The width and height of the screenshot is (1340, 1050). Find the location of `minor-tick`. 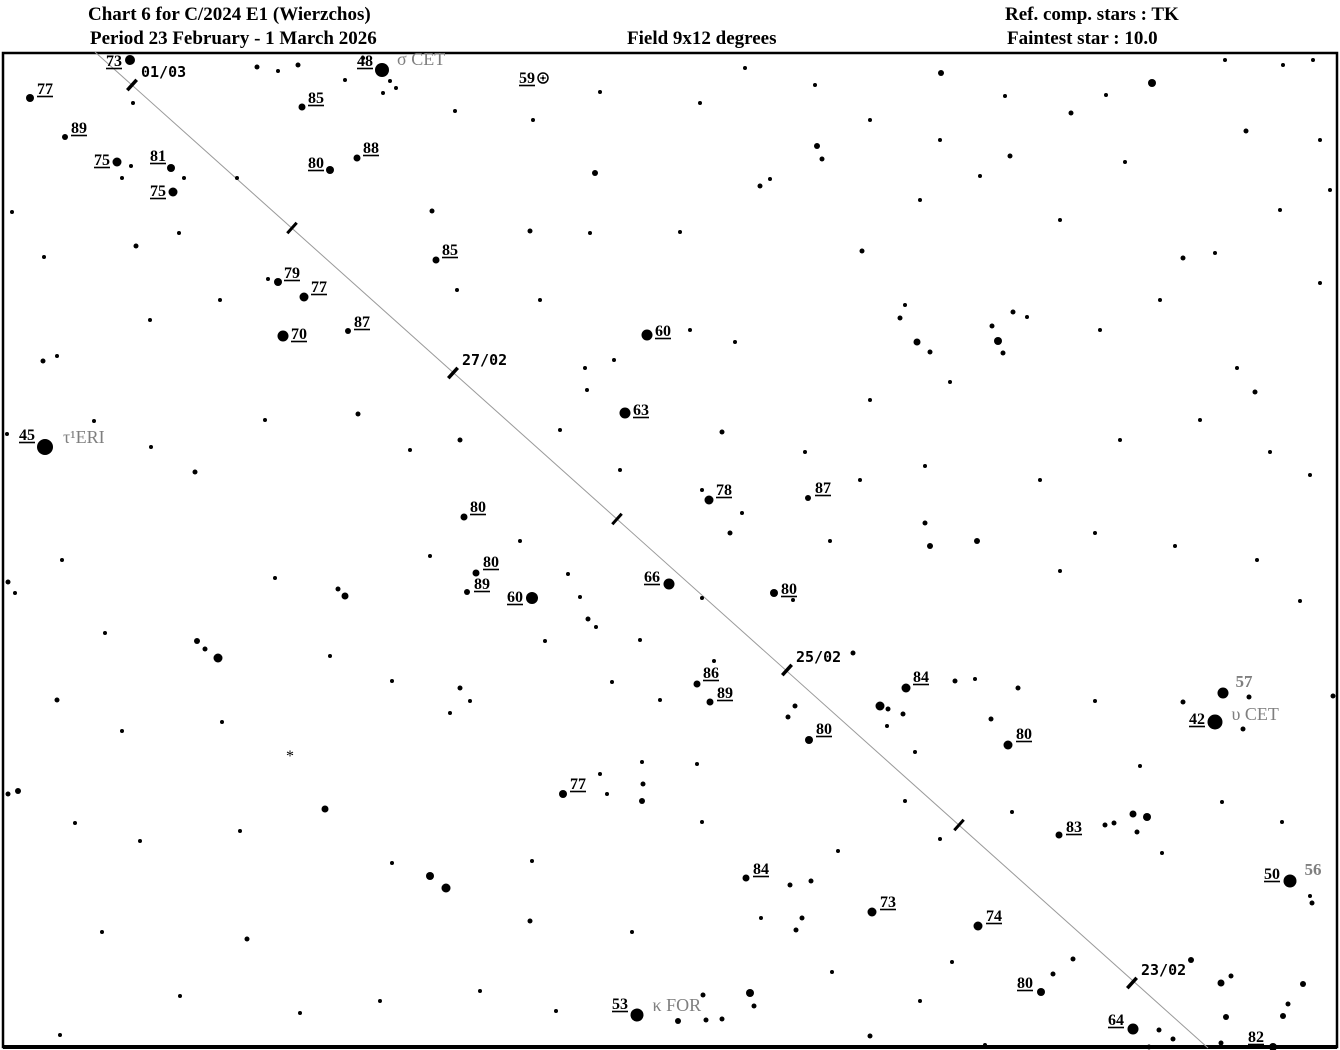

minor-tick is located at coordinates (292, 228).